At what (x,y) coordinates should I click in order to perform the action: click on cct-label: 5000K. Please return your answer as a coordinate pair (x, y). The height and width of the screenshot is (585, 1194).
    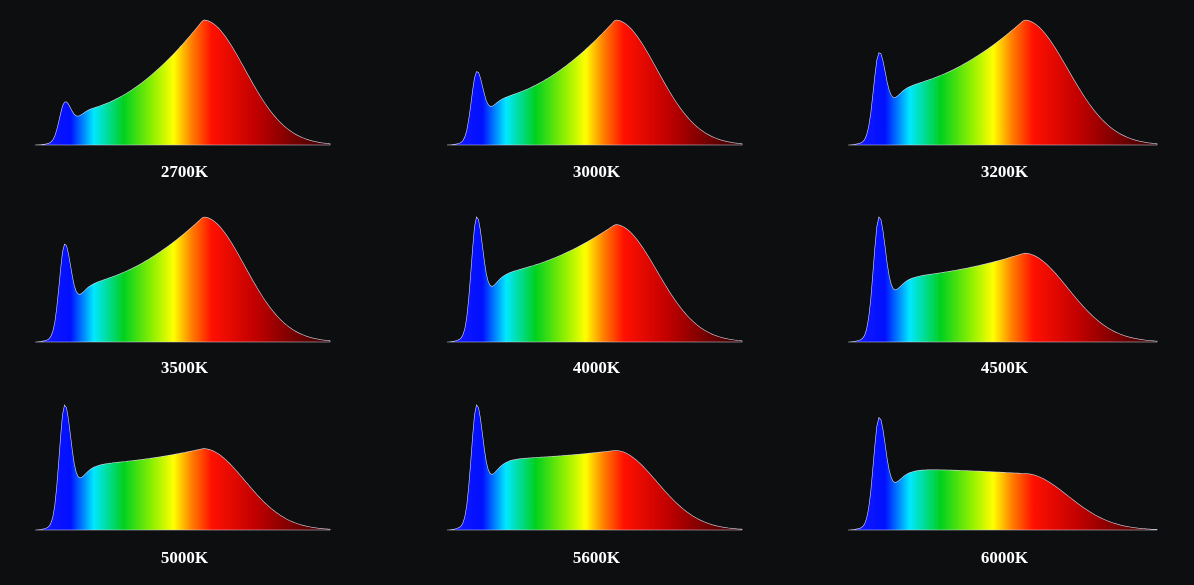
    Looking at the image, I should click on (185, 557).